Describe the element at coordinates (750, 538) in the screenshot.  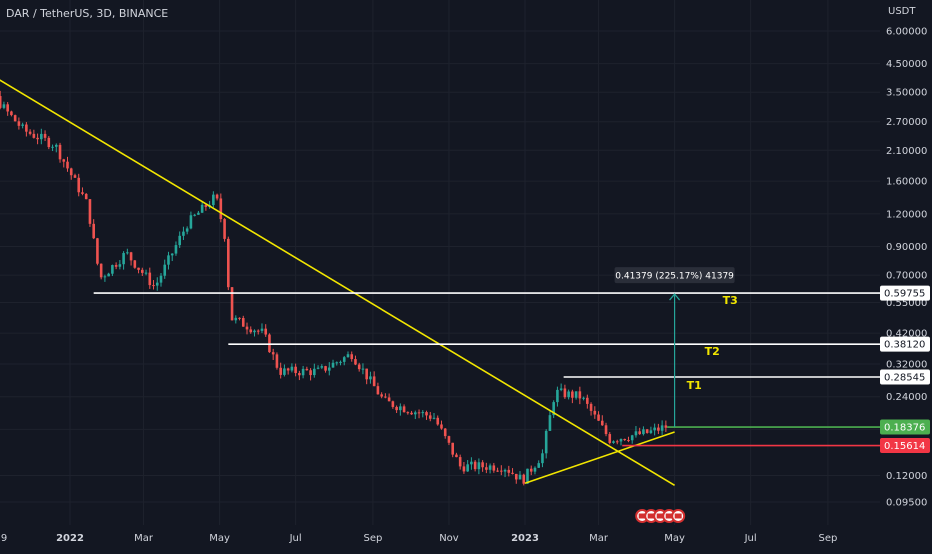
I see `x-tick-label: Jul` at that location.